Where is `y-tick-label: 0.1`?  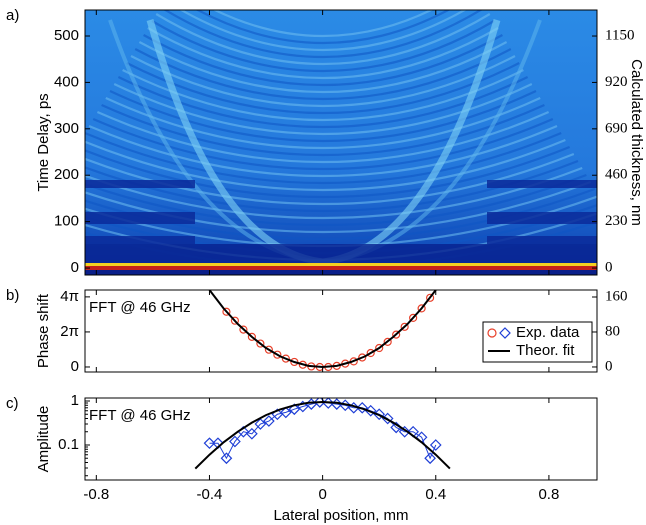
y-tick-label: 0.1 is located at coordinates (68, 444).